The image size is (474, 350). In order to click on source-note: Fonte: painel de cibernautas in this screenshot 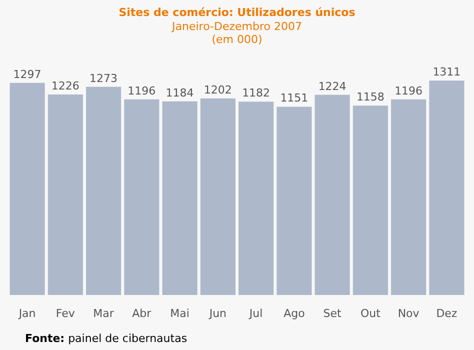, I will do `click(106, 338)`.